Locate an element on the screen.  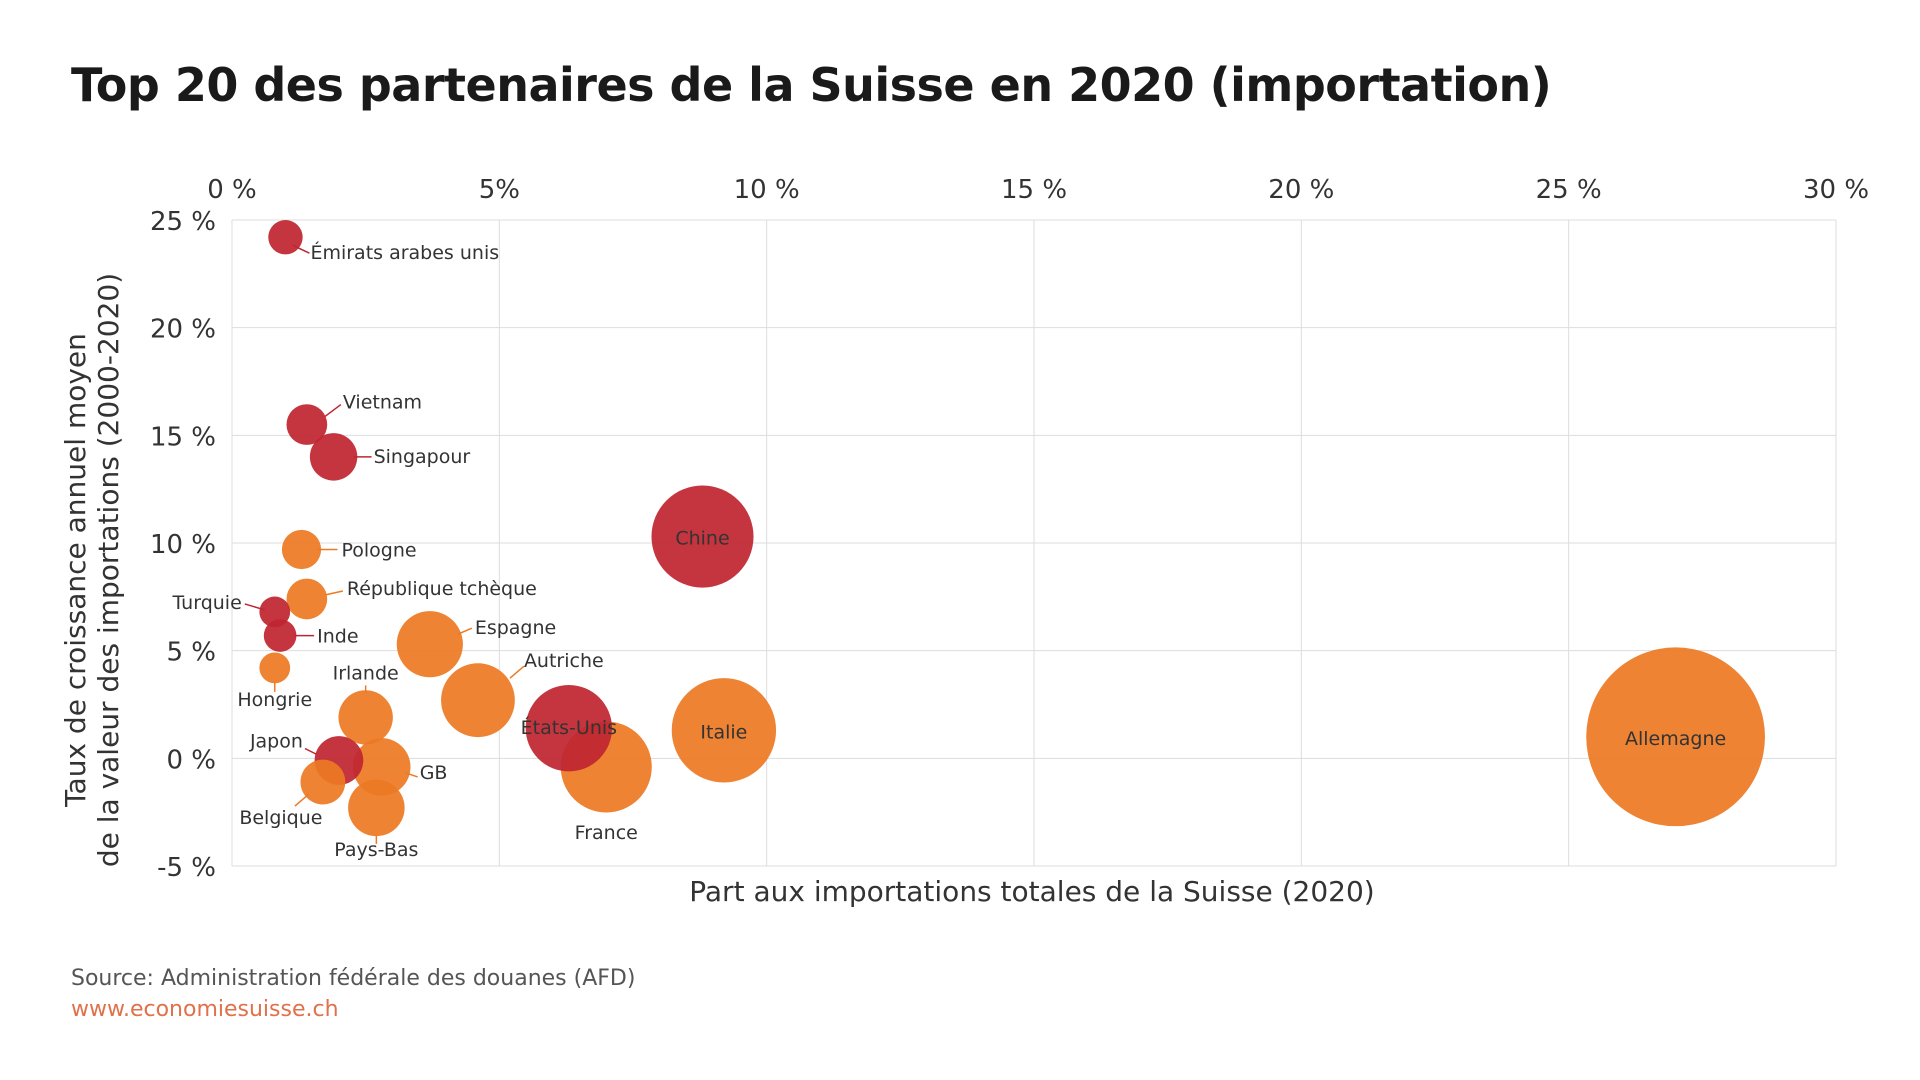
bubble-chine is located at coordinates (702, 536).